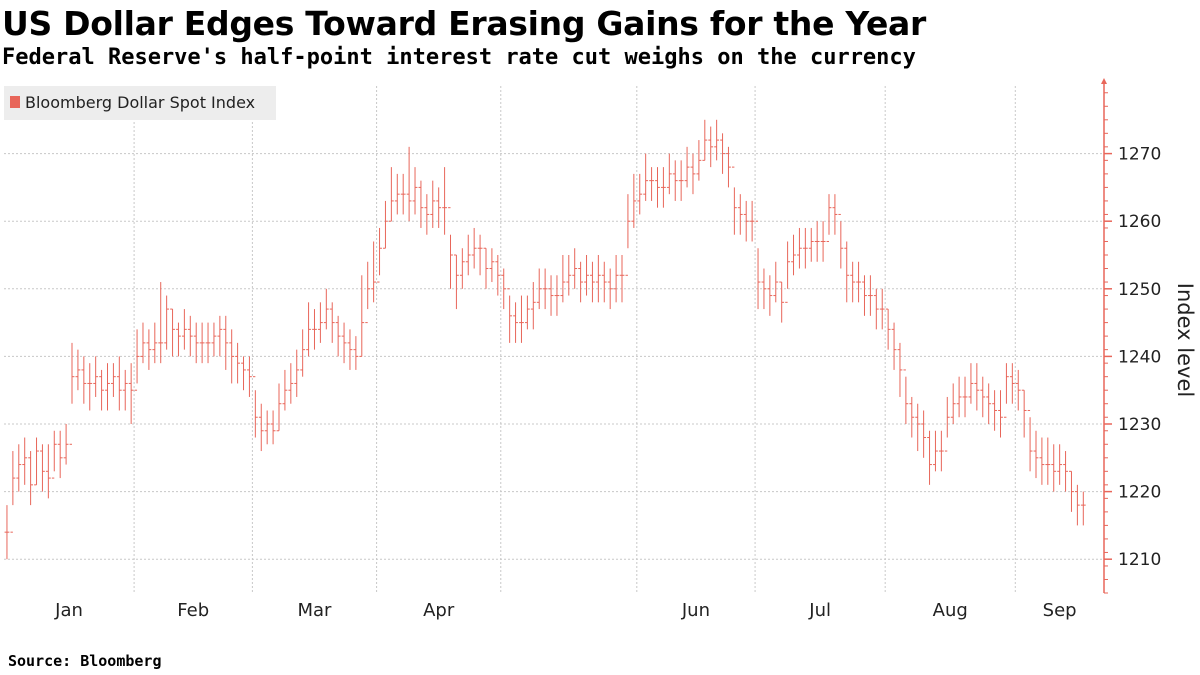 The width and height of the screenshot is (1200, 675). Describe the element at coordinates (193, 610) in the screenshot. I see `x-tick-label: Feb` at that location.